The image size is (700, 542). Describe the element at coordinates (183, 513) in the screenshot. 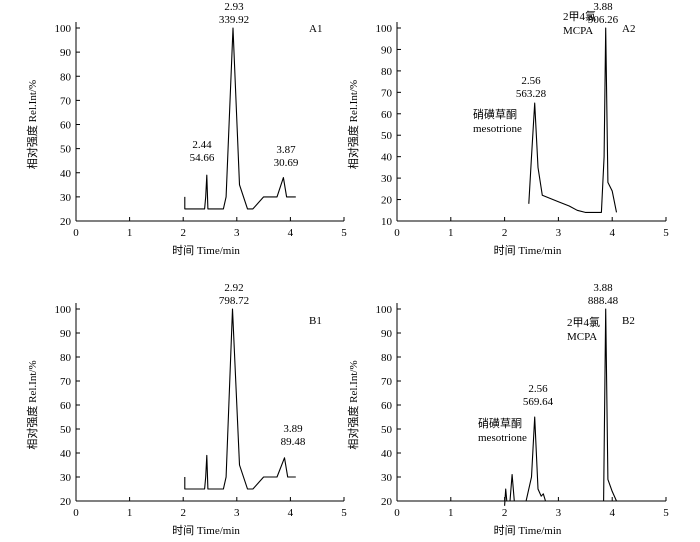

I see `b1-x-tick-label: 2` at that location.